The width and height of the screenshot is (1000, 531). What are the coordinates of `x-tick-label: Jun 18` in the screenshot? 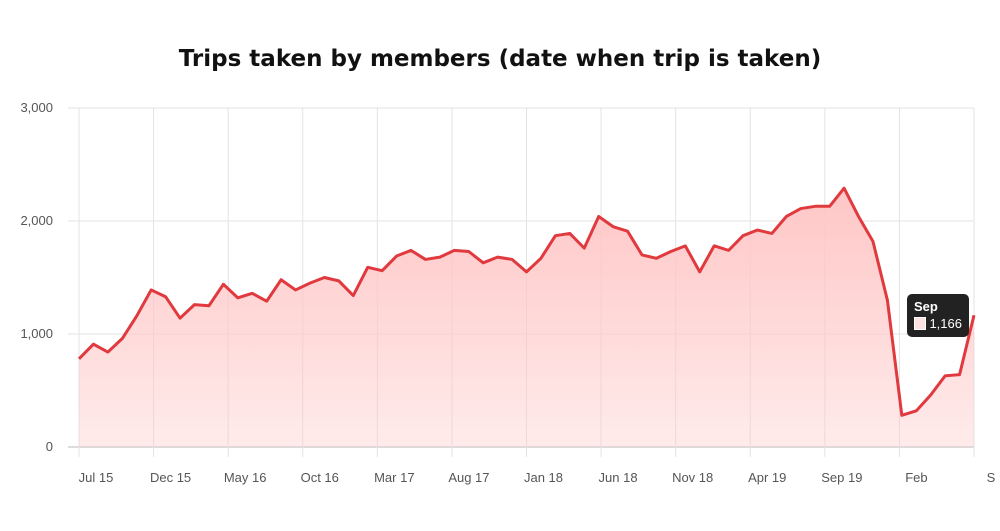 It's located at (618, 477).